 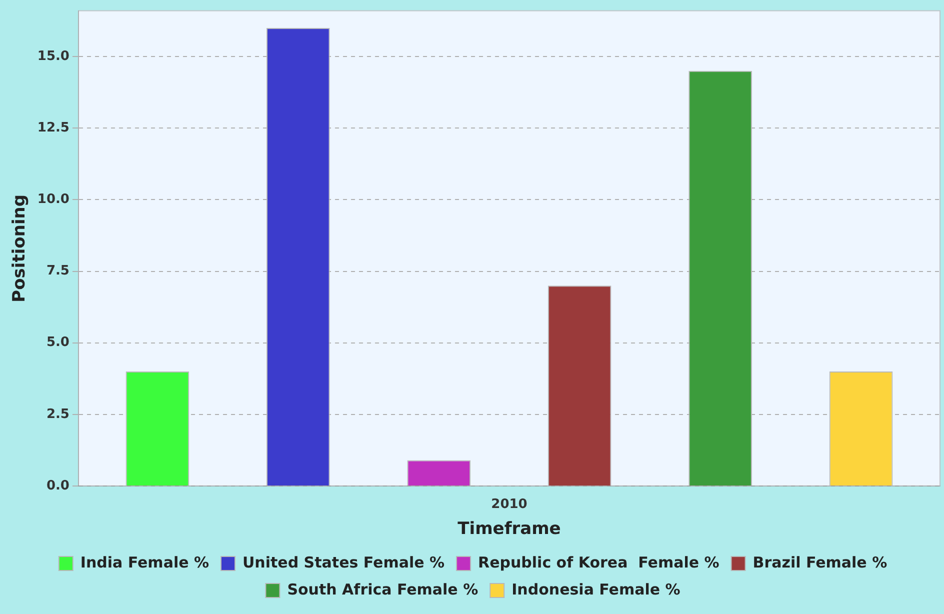 I want to click on y-tick-label: 15.0, so click(x=53, y=56).